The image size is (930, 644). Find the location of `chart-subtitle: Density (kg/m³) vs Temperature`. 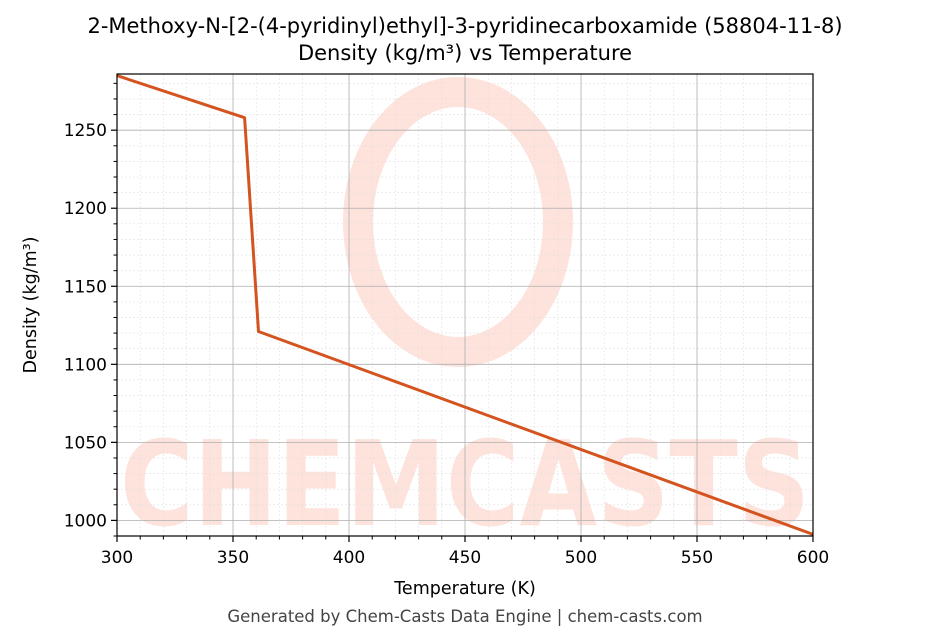

chart-subtitle: Density (kg/m³) vs Temperature is located at coordinates (465, 53).